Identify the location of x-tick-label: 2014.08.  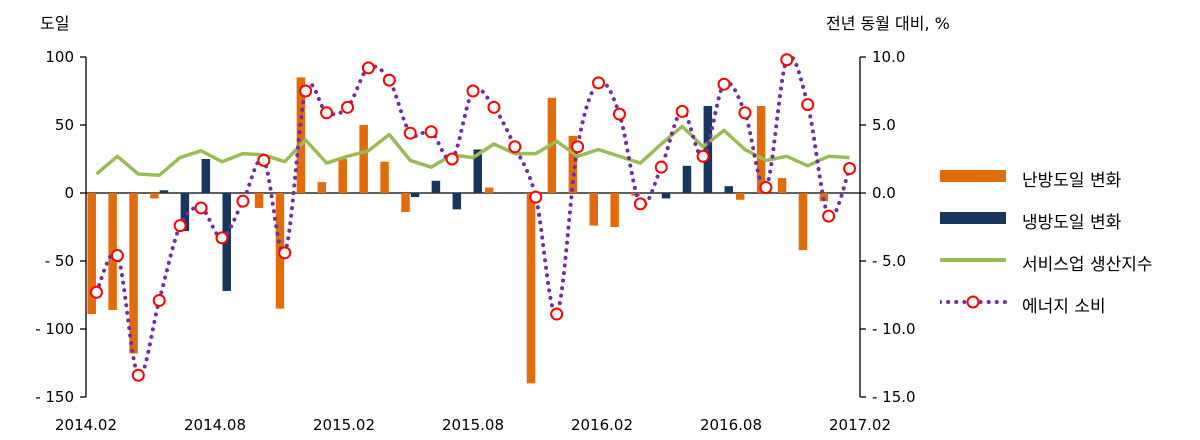
(215, 425).